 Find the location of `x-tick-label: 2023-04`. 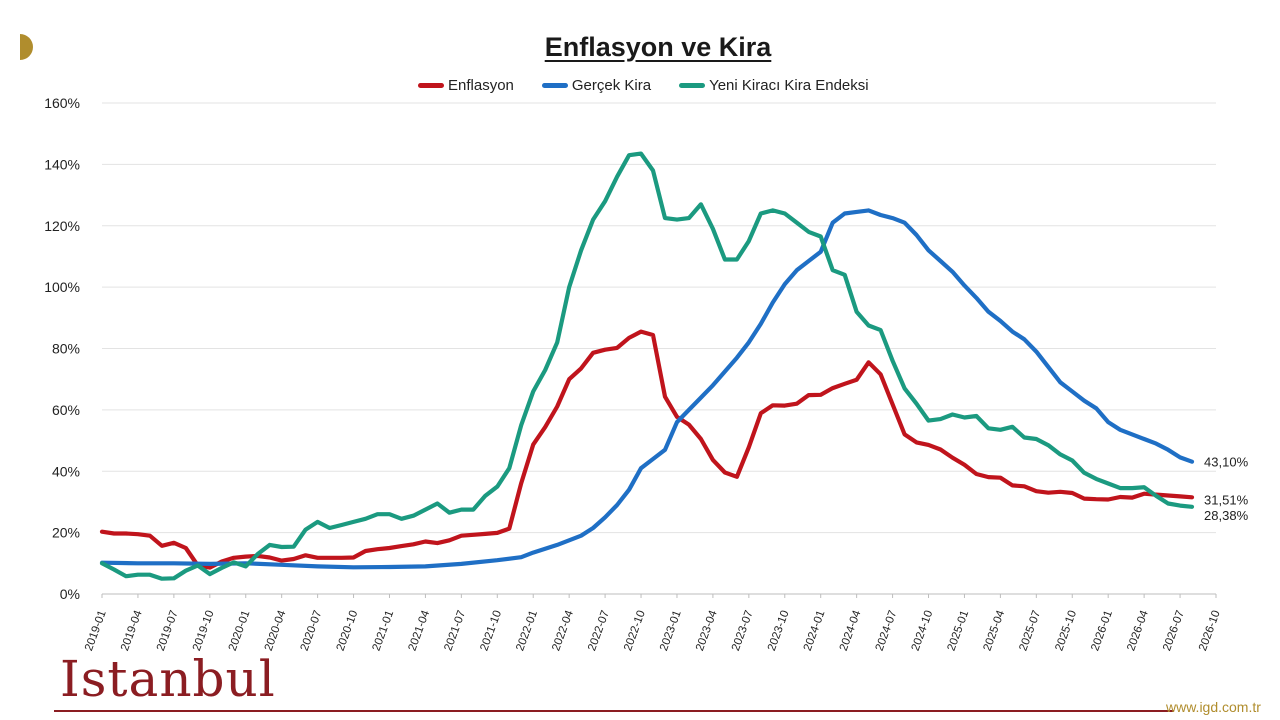

x-tick-label: 2023-04 is located at coordinates (707, 630).